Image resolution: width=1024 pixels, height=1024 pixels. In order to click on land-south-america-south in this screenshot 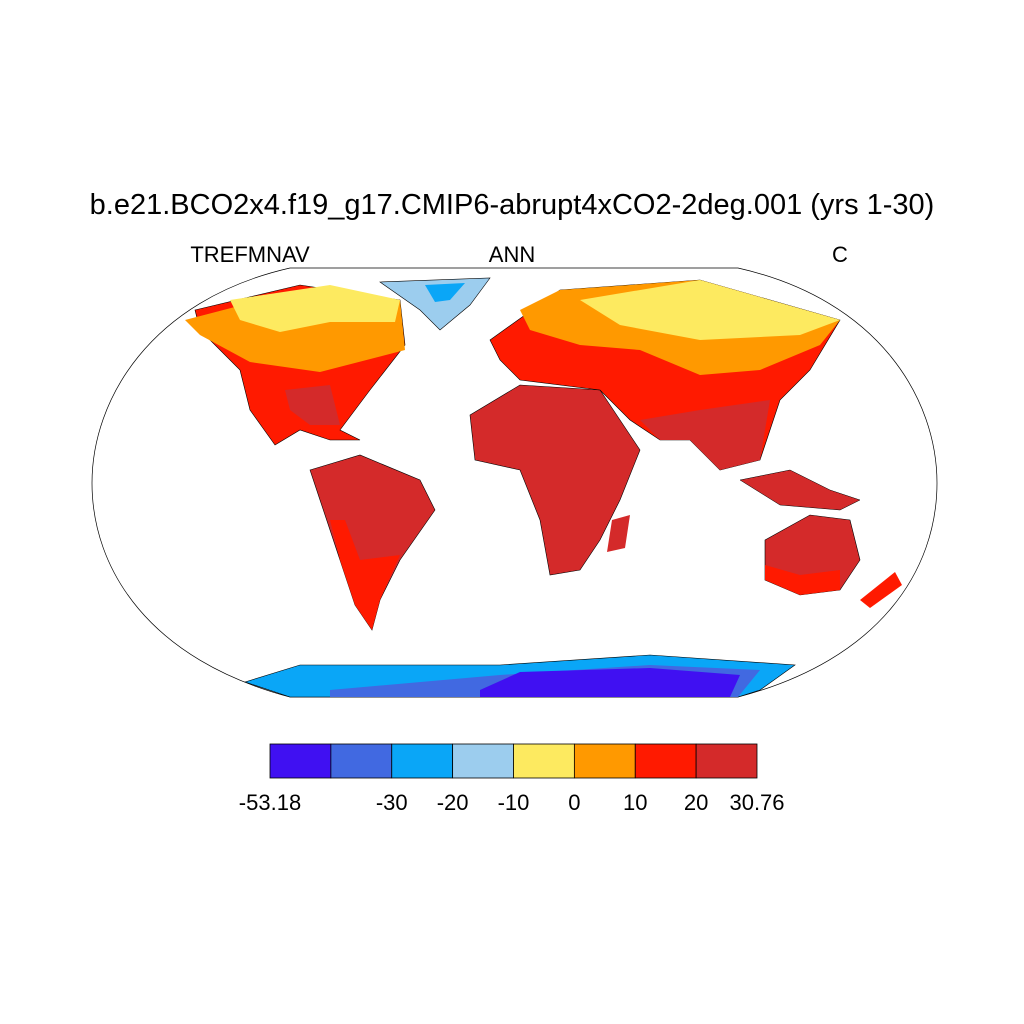, I will do `click(365, 575)`.